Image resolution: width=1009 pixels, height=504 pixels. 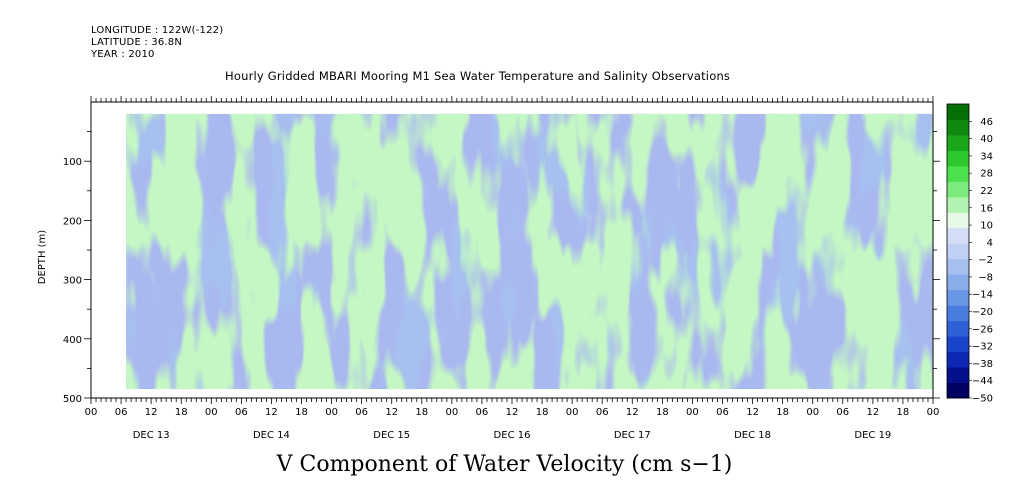 I want to click on colorbar-label: 40, so click(x=986, y=139).